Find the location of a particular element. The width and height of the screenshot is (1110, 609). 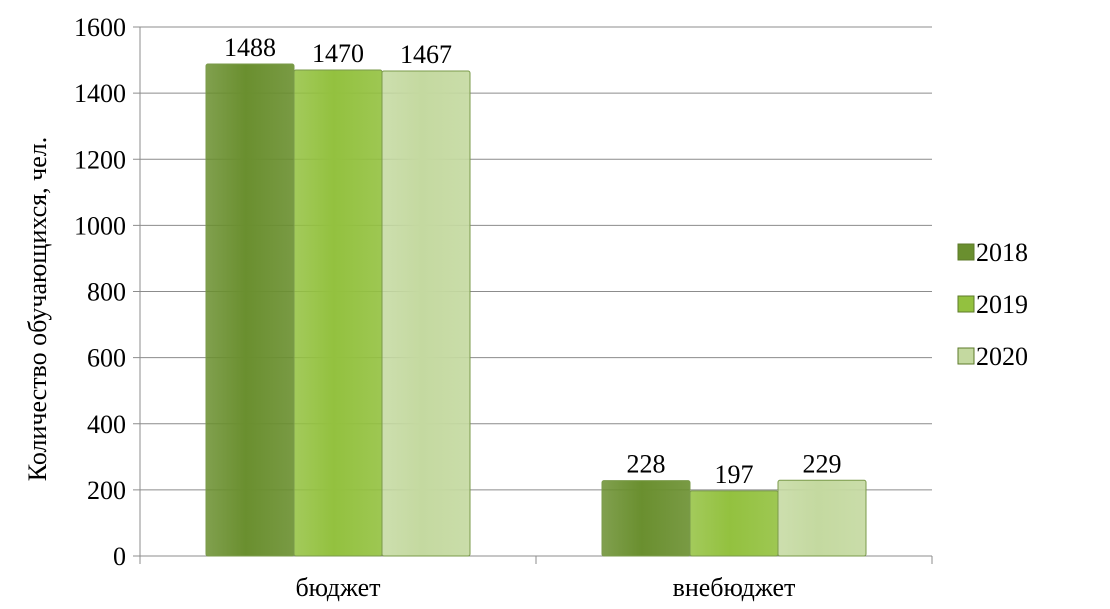

bar-2020-внебюджет is located at coordinates (822, 518).